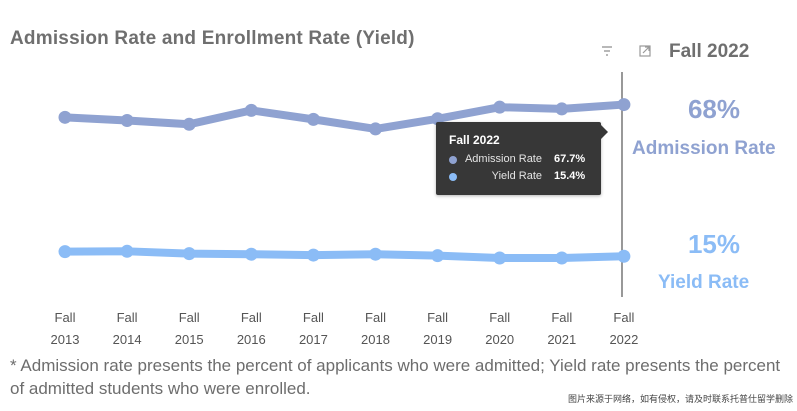  What do you see at coordinates (645, 51) in the screenshot?
I see `focus-mode-icon` at bounding box center [645, 51].